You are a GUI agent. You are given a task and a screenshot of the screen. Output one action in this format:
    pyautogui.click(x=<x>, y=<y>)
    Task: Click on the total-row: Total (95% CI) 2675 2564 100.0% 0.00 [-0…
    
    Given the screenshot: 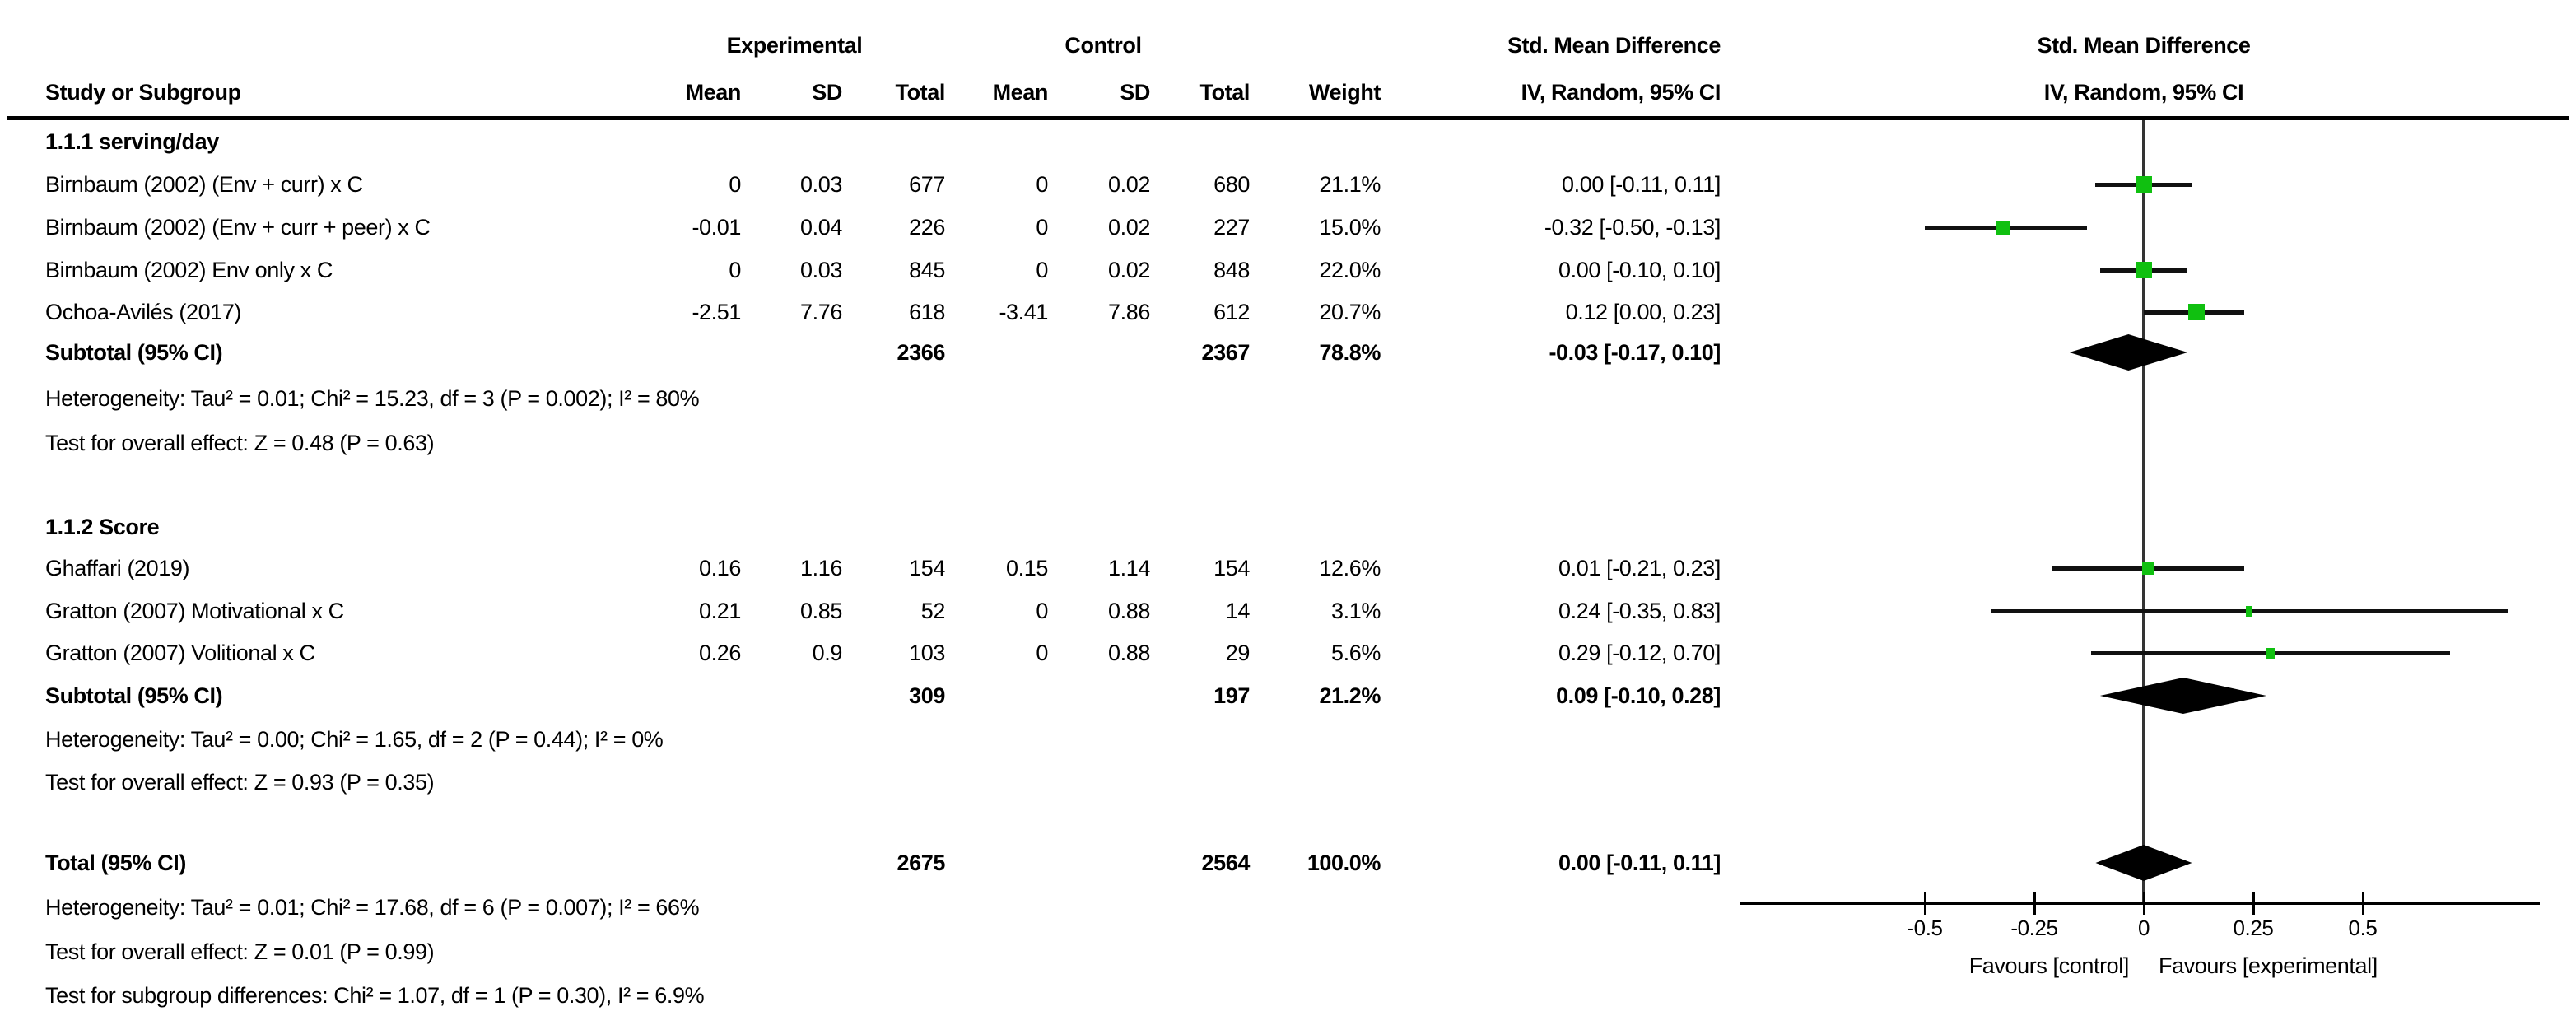 What is the action you would take?
    pyautogui.click(x=1288, y=863)
    